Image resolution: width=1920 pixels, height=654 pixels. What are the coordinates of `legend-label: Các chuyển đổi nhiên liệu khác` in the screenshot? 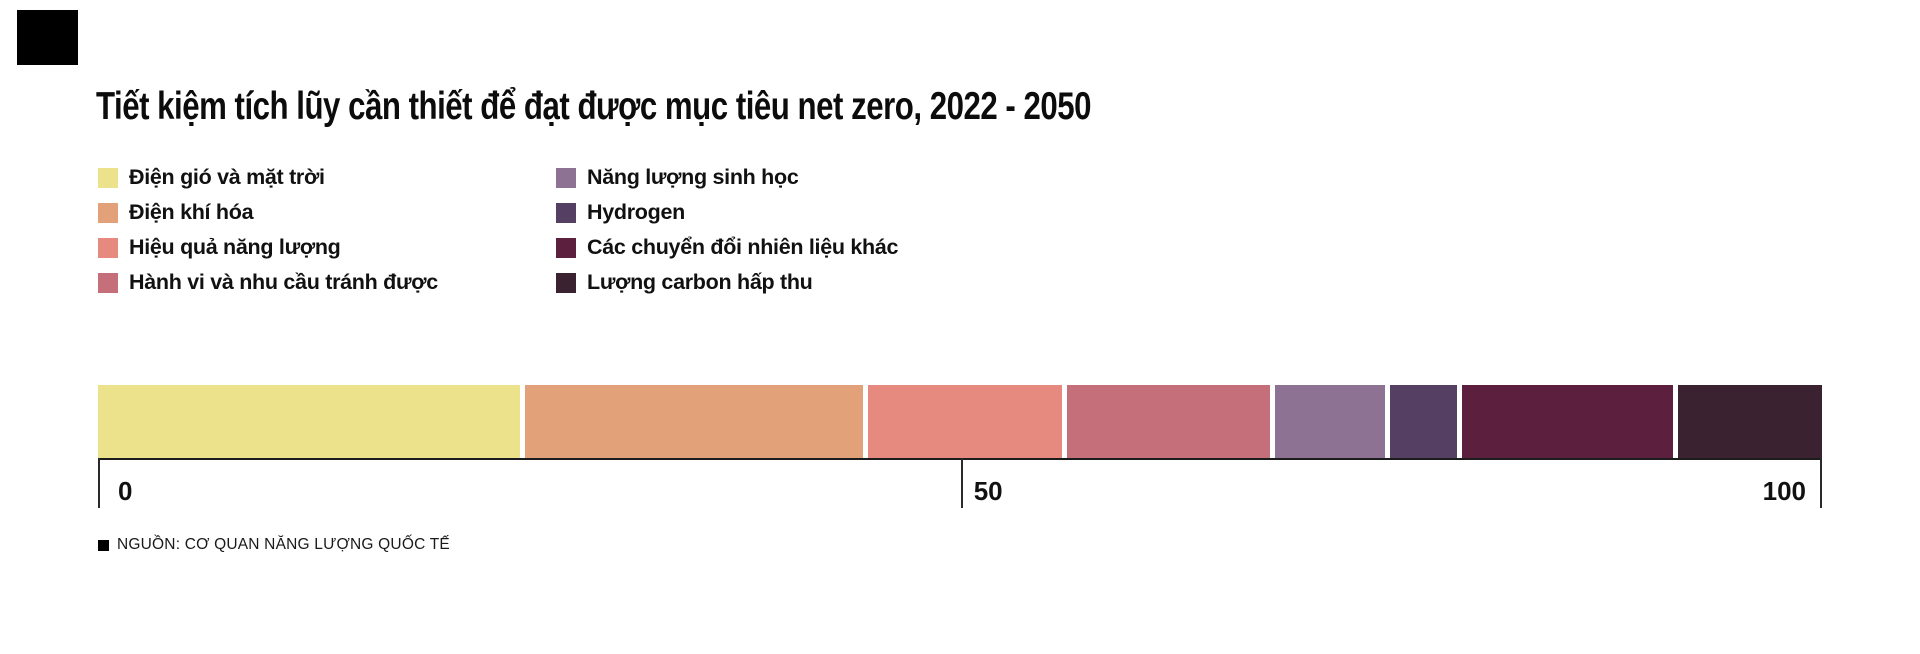 It's located at (743, 247).